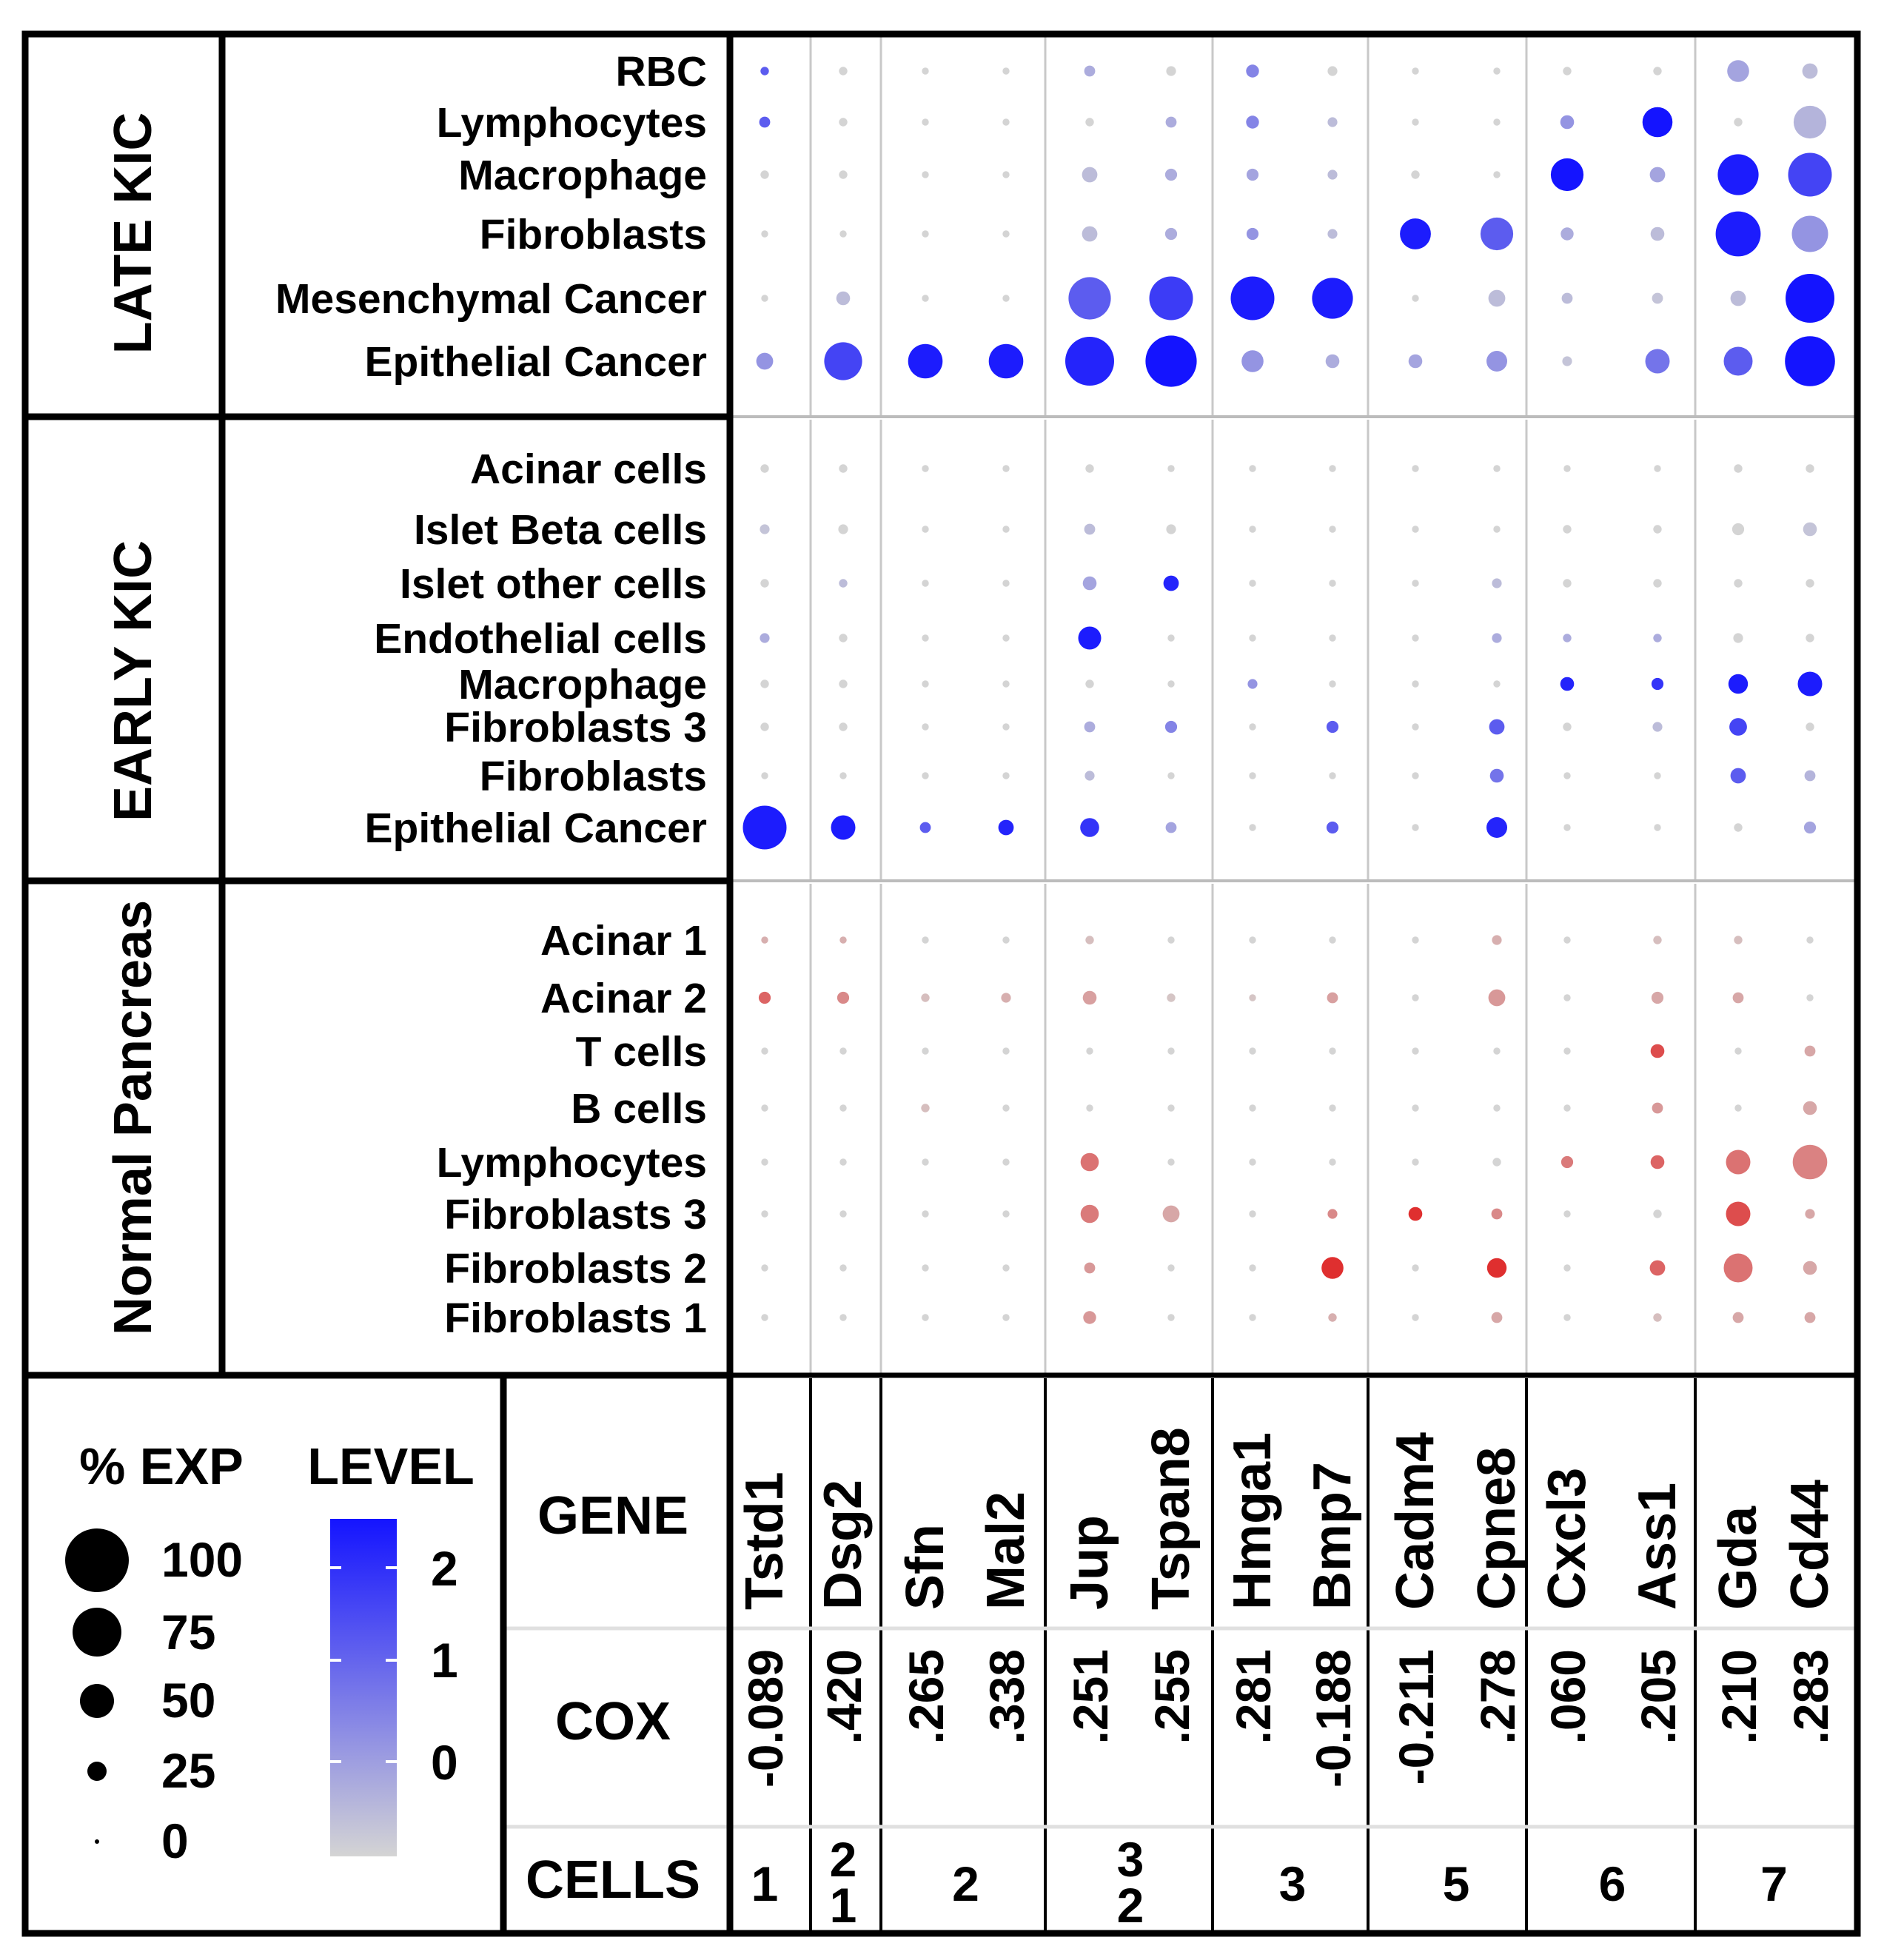 This screenshot has height=1960, width=1884. What do you see at coordinates (639, 1108) in the screenshot?
I see `row-label: B cells` at bounding box center [639, 1108].